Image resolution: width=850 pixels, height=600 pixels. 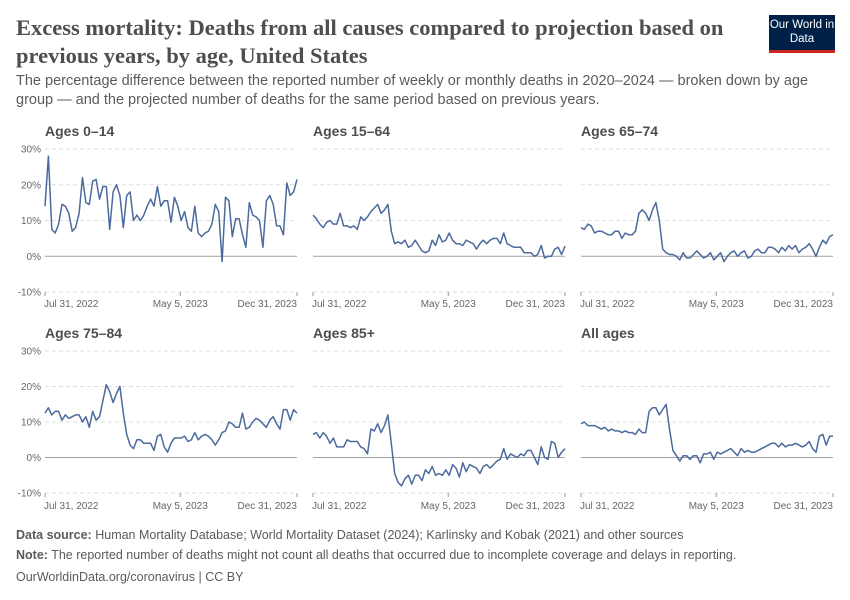 What do you see at coordinates (79, 131) in the screenshot?
I see `panel-title: Ages 0–14` at bounding box center [79, 131].